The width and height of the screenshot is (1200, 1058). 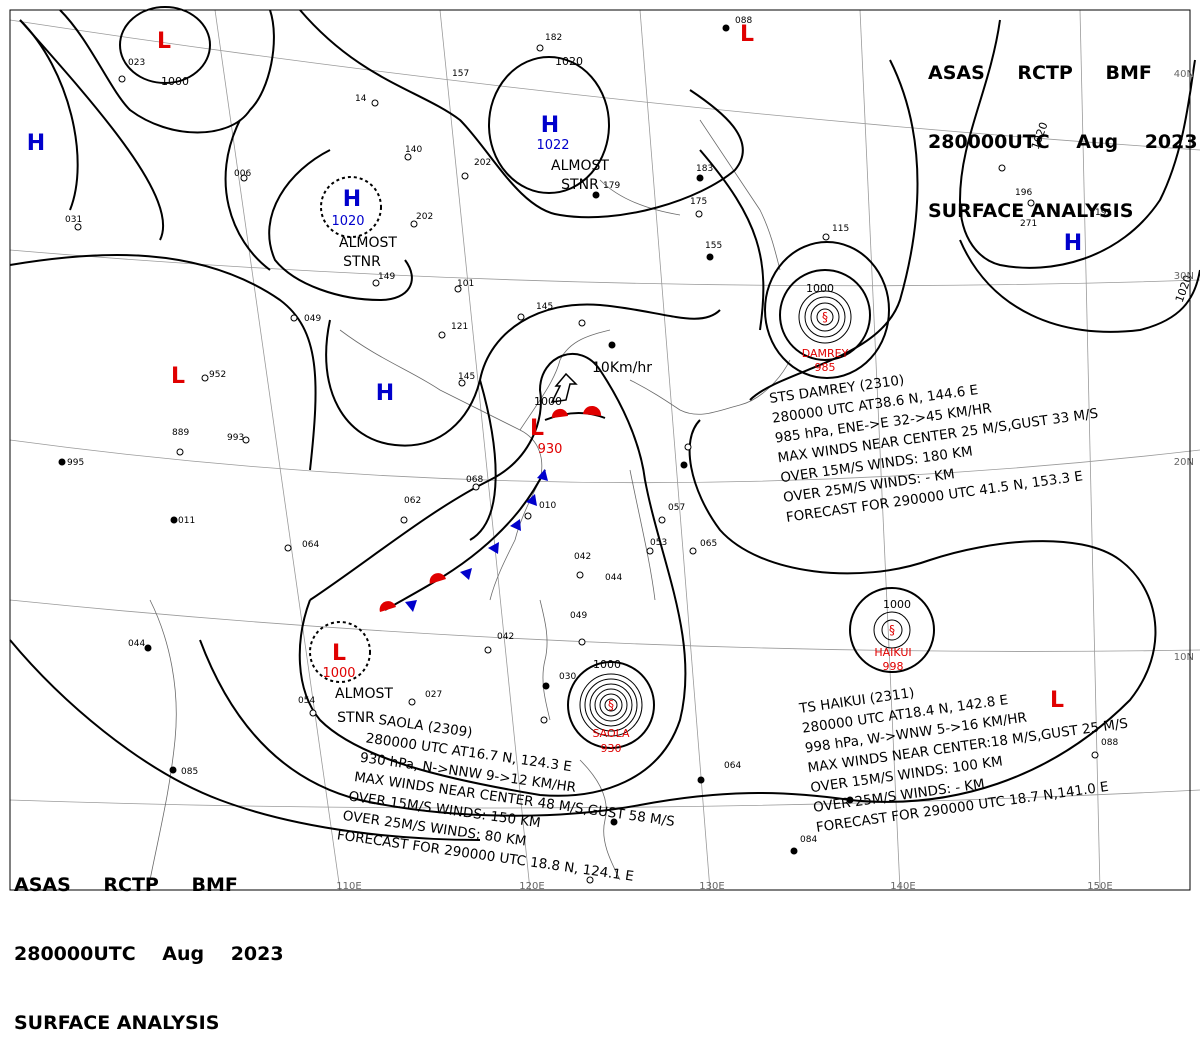 What do you see at coordinates (73, 220) in the screenshot?
I see `svg-text: 031` at bounding box center [73, 220].